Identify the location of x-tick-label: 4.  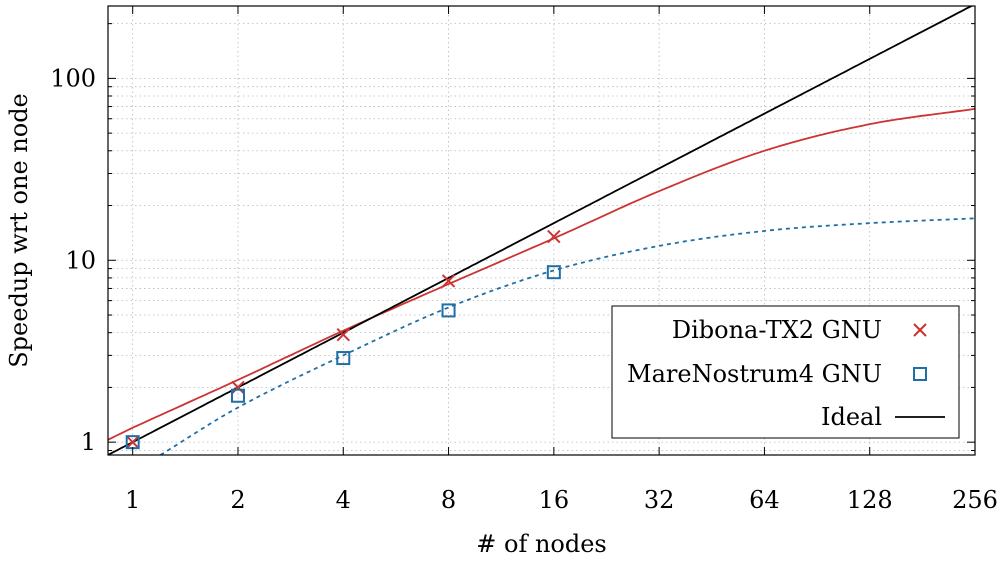
(343, 500).